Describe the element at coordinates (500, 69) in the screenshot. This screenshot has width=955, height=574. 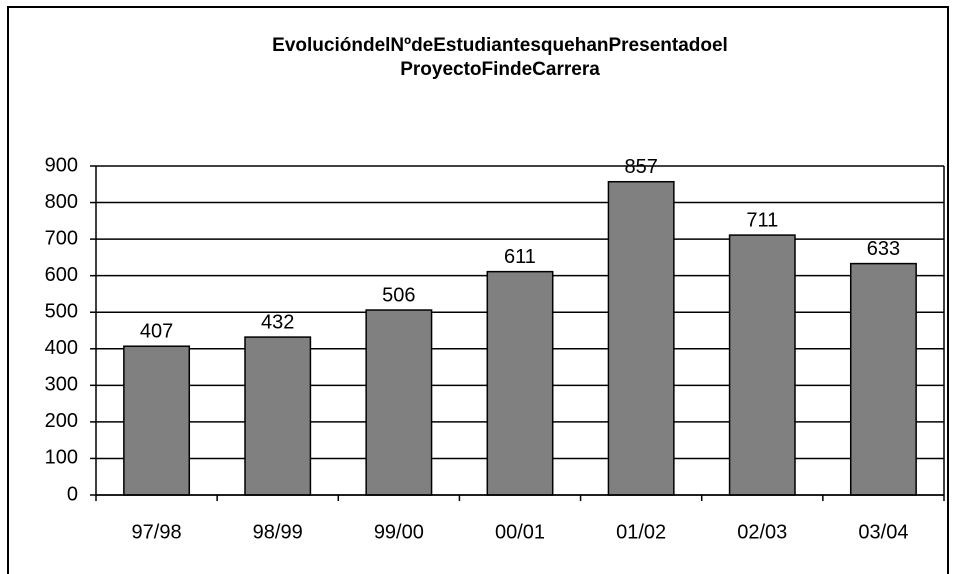
I see `chart-title: ProyectoFindeCarrera` at that location.